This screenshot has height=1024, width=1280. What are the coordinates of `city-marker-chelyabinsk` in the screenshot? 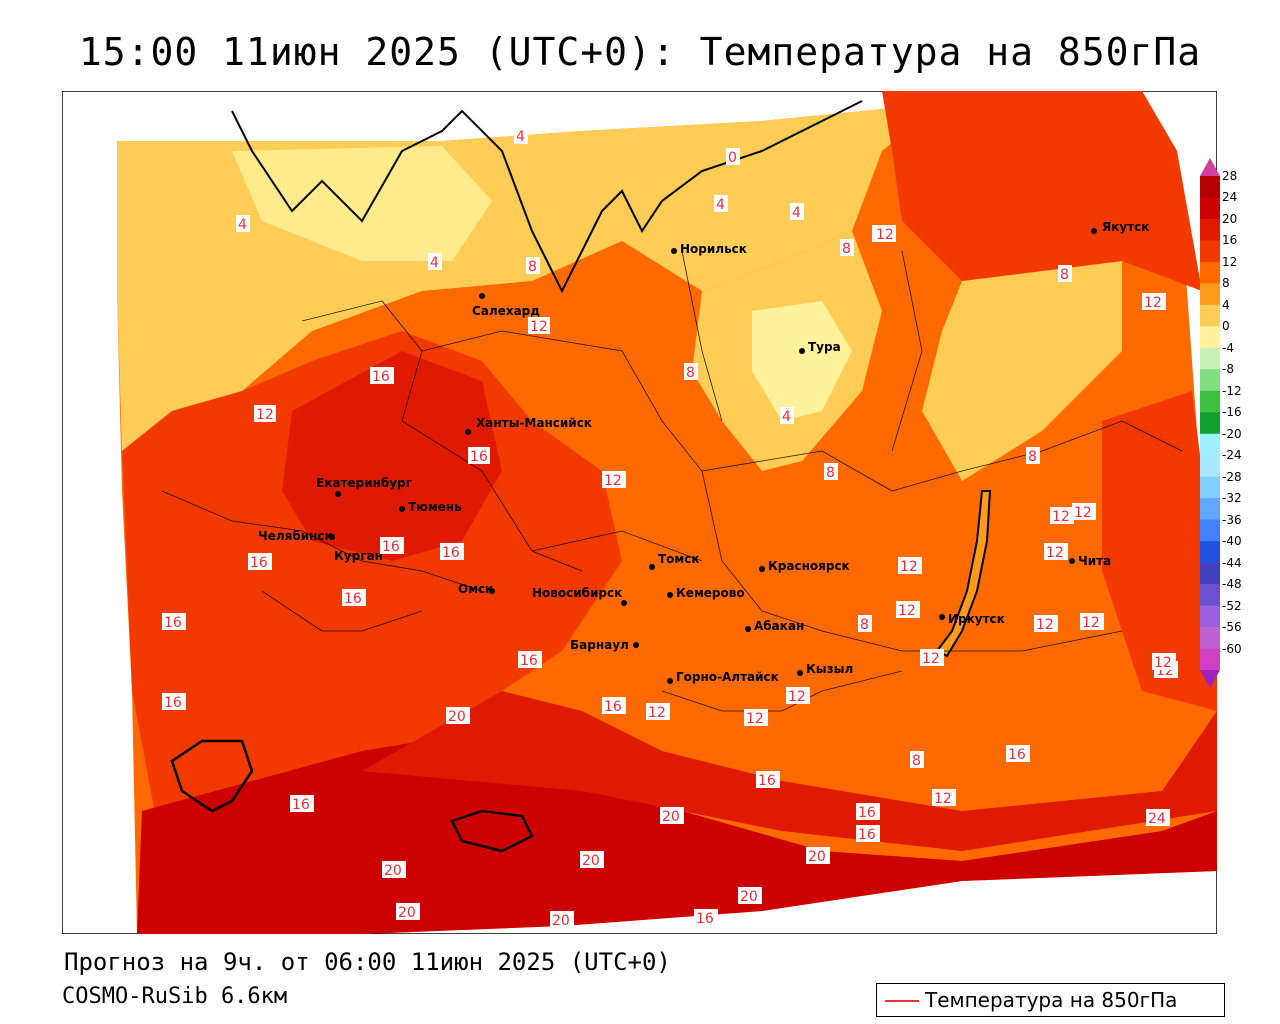 It's located at (332, 537).